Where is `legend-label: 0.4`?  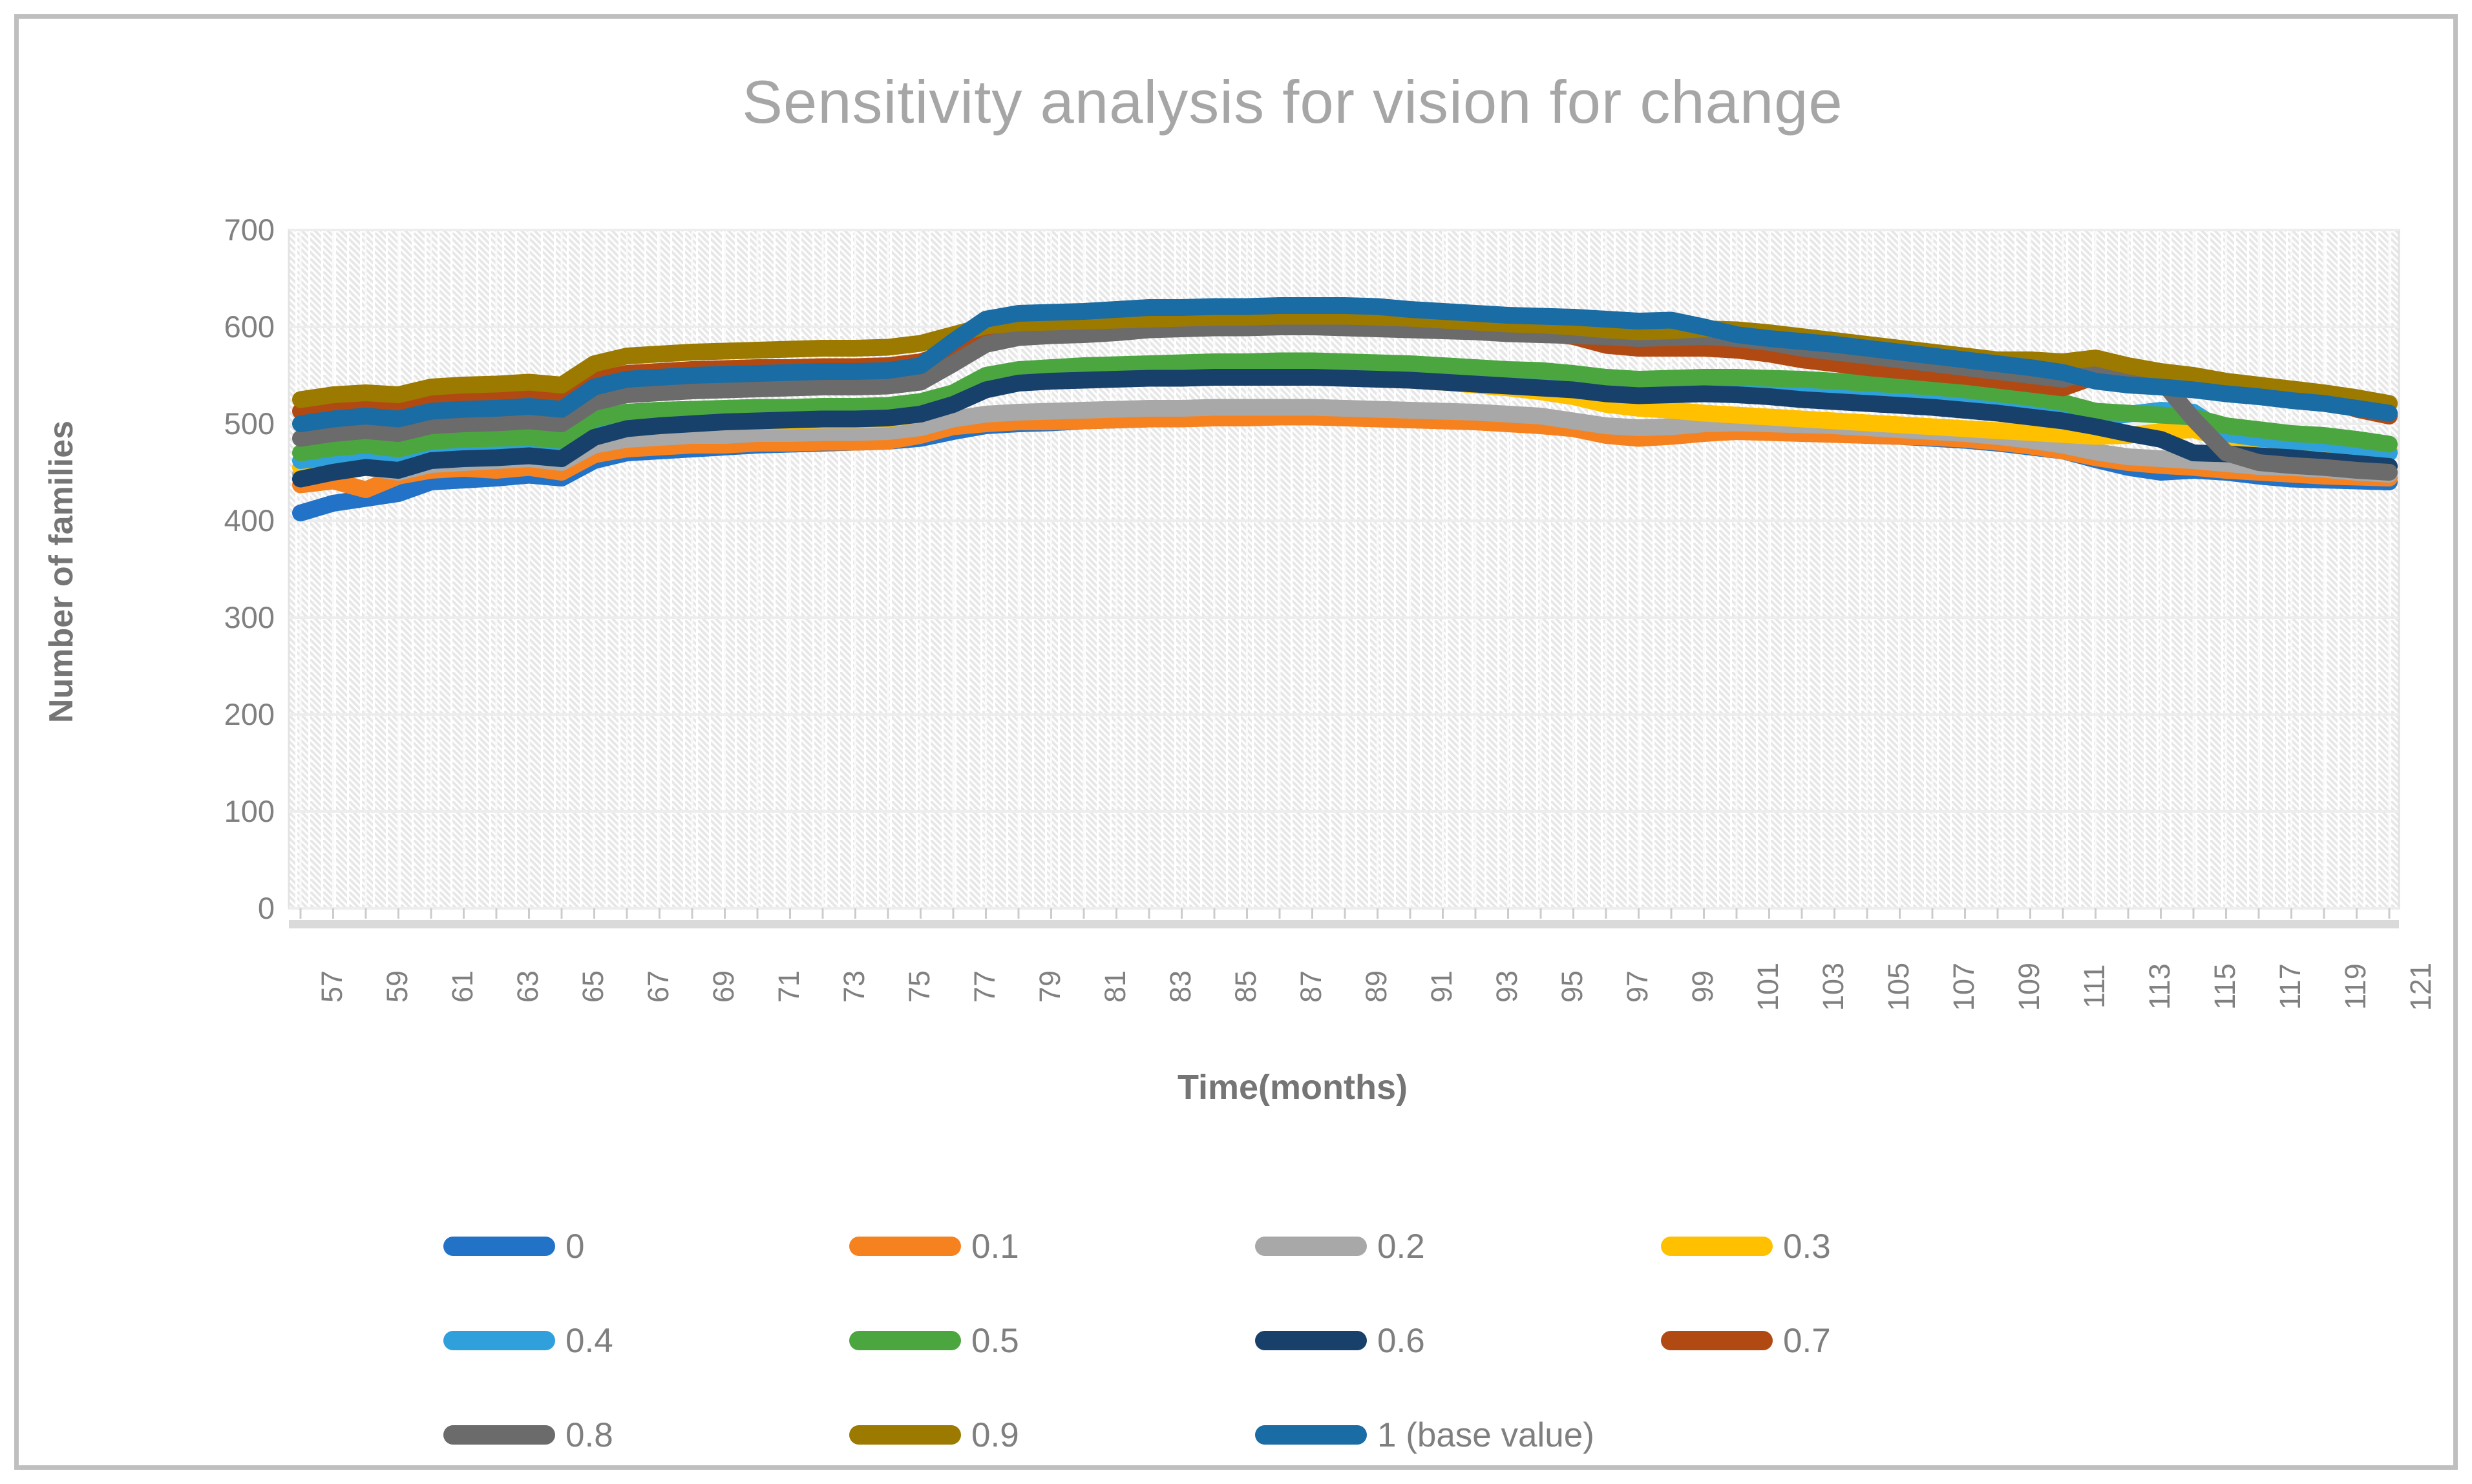 legend-label: 0.4 is located at coordinates (589, 1341).